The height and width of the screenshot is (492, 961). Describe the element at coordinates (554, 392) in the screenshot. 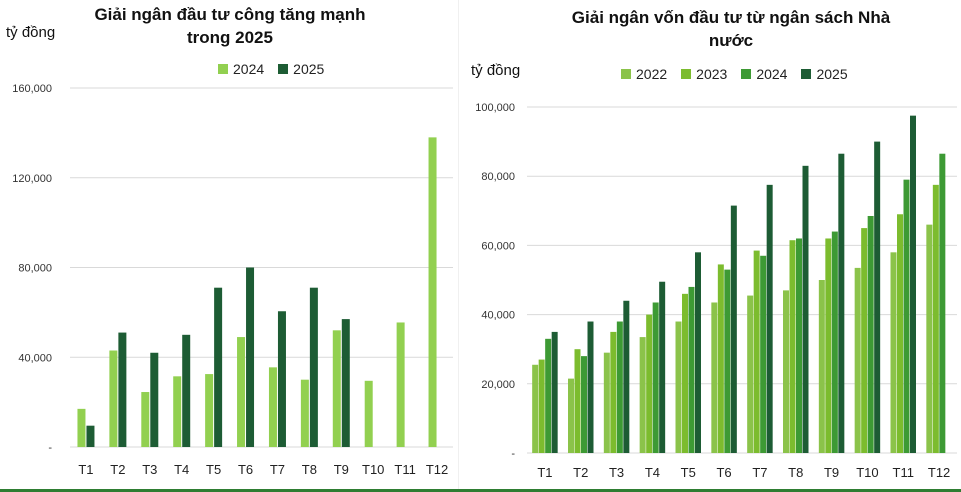

I see `right-chart-bar-2025-T1` at that location.